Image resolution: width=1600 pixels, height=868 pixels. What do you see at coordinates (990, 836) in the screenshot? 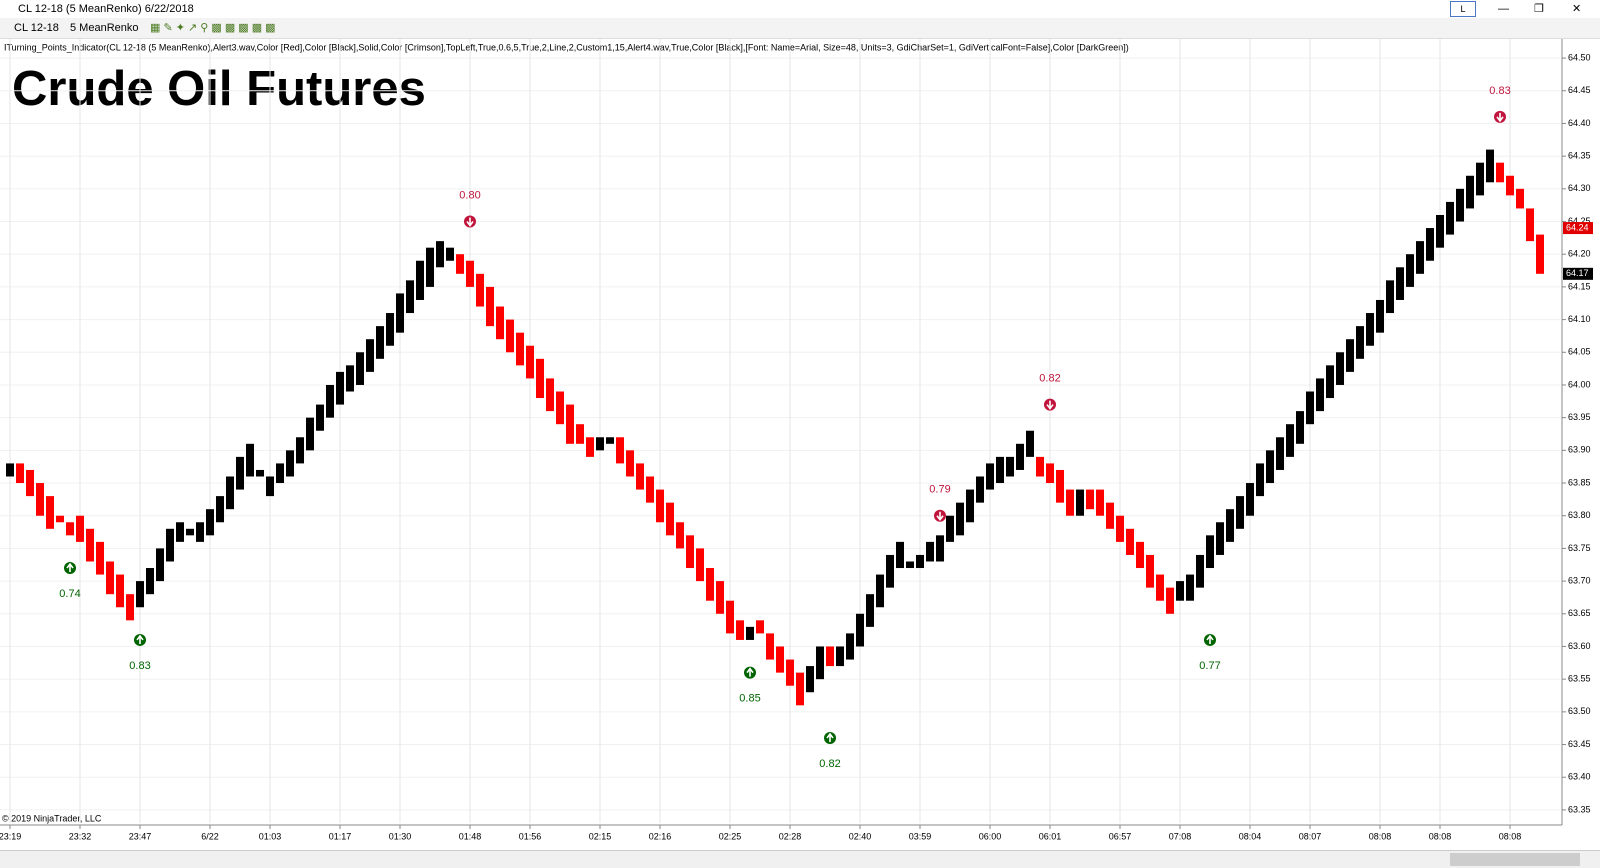
I see `x-tick-label: 06:00` at bounding box center [990, 836].